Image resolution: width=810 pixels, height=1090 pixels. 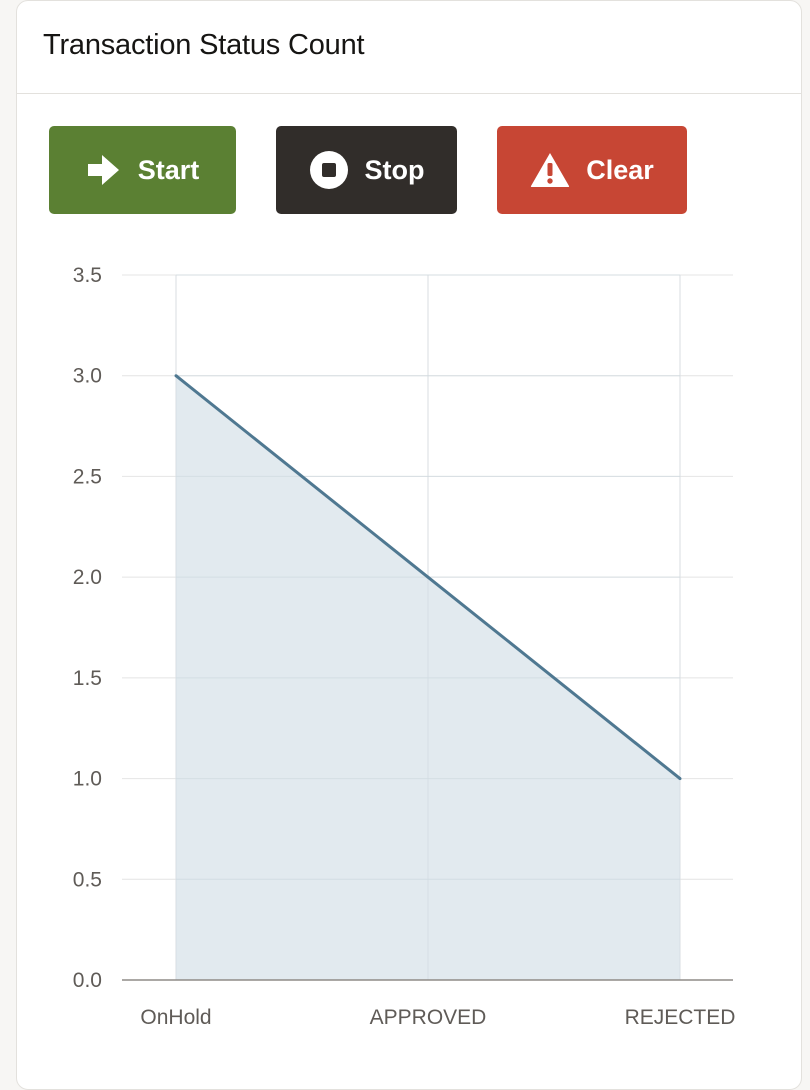 What do you see at coordinates (104, 170) in the screenshot?
I see `arrow-right-icon` at bounding box center [104, 170].